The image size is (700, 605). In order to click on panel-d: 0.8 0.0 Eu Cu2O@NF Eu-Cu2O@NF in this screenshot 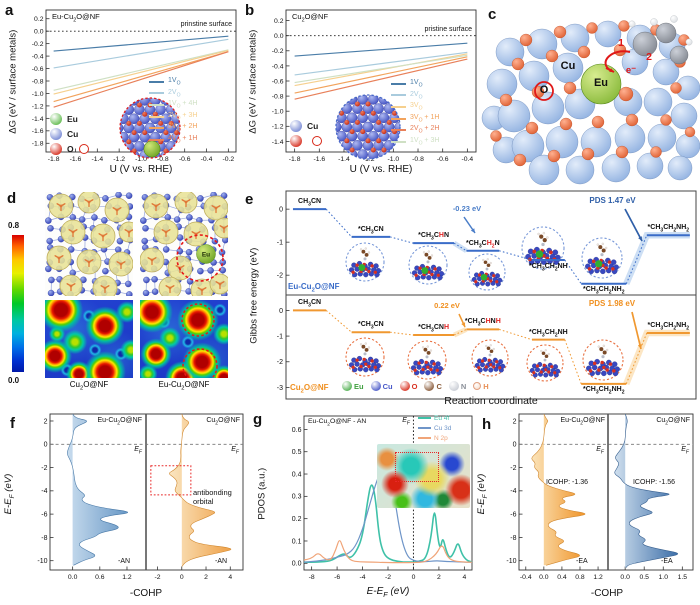, I will do `click(120, 295)`.